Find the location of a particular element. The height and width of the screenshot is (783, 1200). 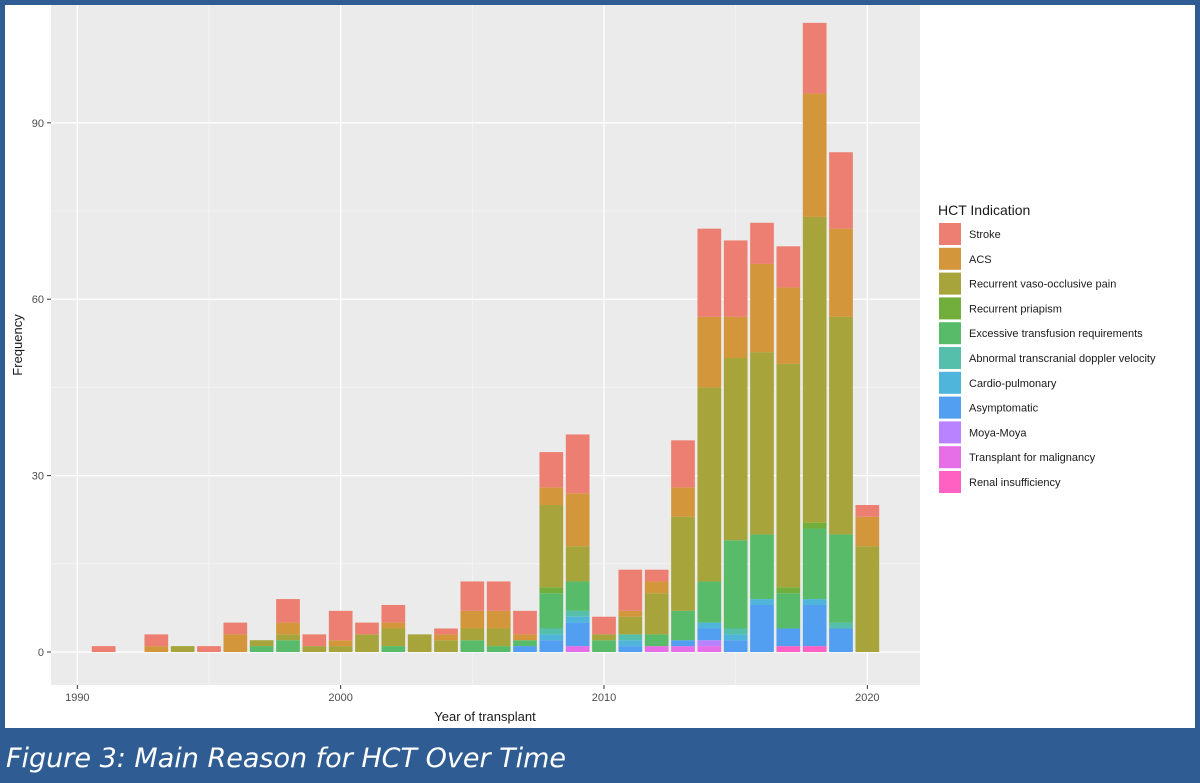

bar-segment-cardio-pulmonary-2009 is located at coordinates (577, 619).